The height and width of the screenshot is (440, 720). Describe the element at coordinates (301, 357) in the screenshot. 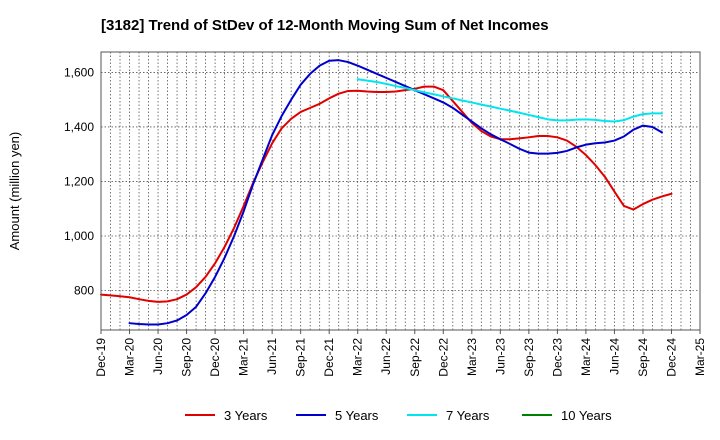

I see `x-tick-label: Sep-21` at that location.